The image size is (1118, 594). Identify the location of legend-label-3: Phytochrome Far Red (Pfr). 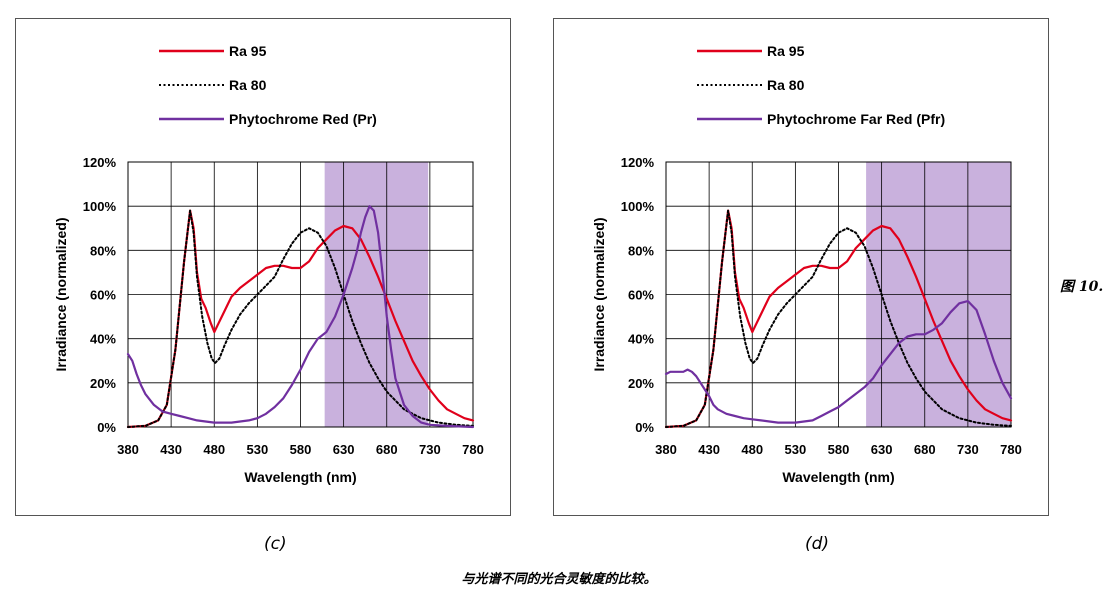
(856, 119).